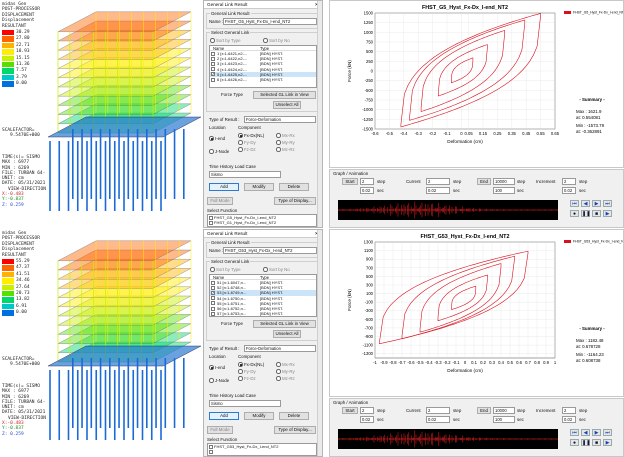 This screenshot has width=624, height=457. Describe the element at coordinates (263, 79) in the screenshot. I see `list-item: 6 [x:1-6426,n2-... [BDN] HYST.` at that location.